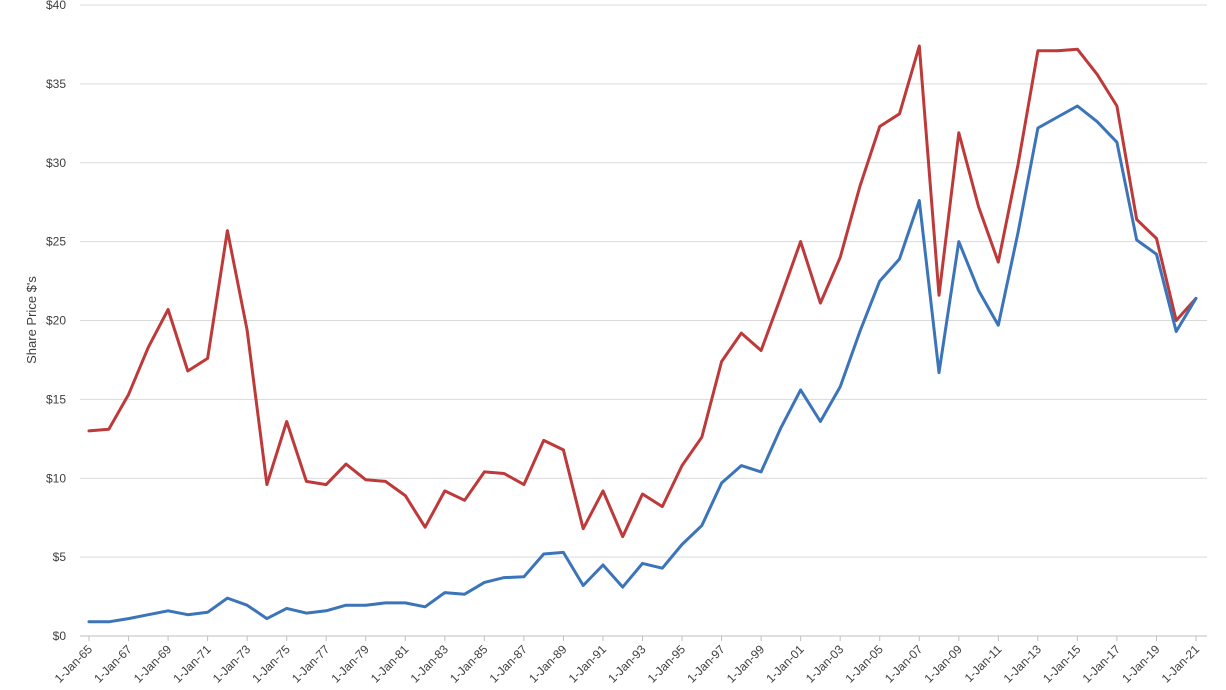  I want to click on y-tick-label: $25, so click(56, 242).